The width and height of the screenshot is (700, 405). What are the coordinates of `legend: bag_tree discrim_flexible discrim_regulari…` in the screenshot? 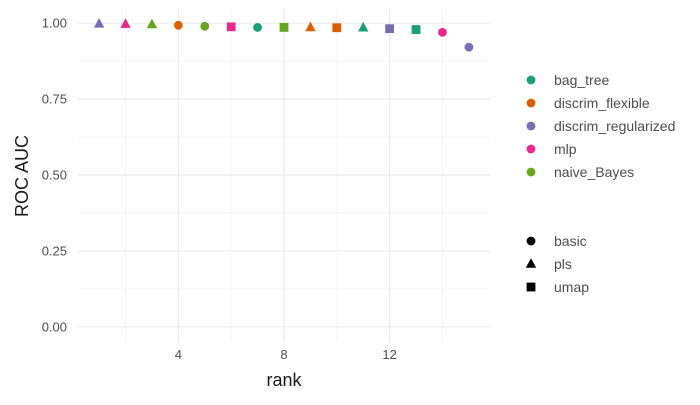 It's located at (600, 183).